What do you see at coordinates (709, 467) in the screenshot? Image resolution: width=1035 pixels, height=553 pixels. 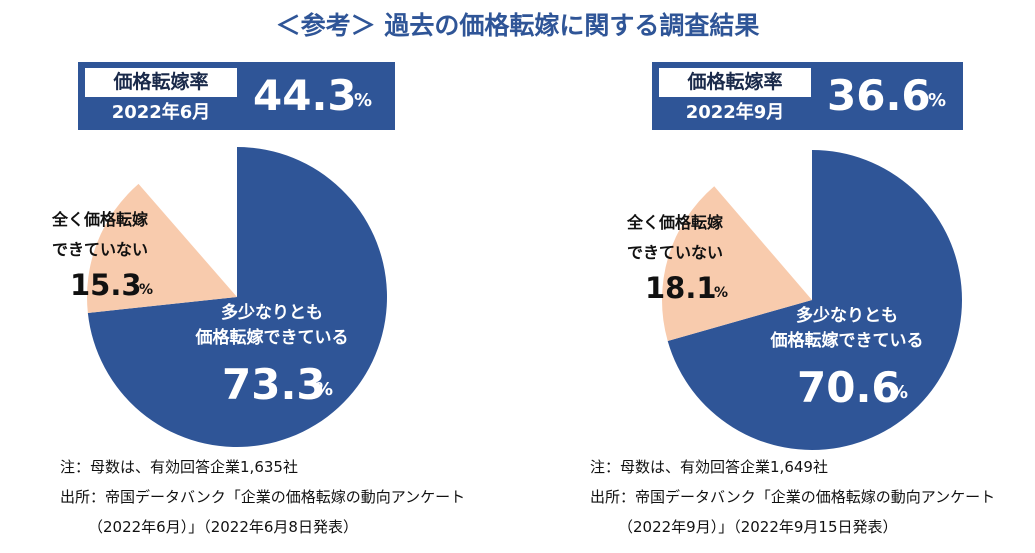 I see `note: 注：母数は、有効回答企業1,649社` at bounding box center [709, 467].